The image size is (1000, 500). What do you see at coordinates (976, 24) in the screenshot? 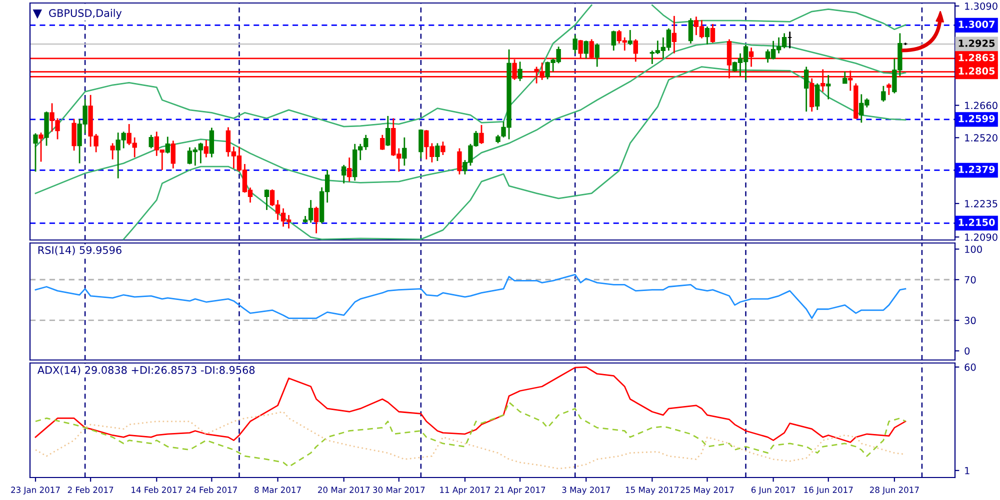
I see `ref-line-label: 1.3007` at bounding box center [976, 24].